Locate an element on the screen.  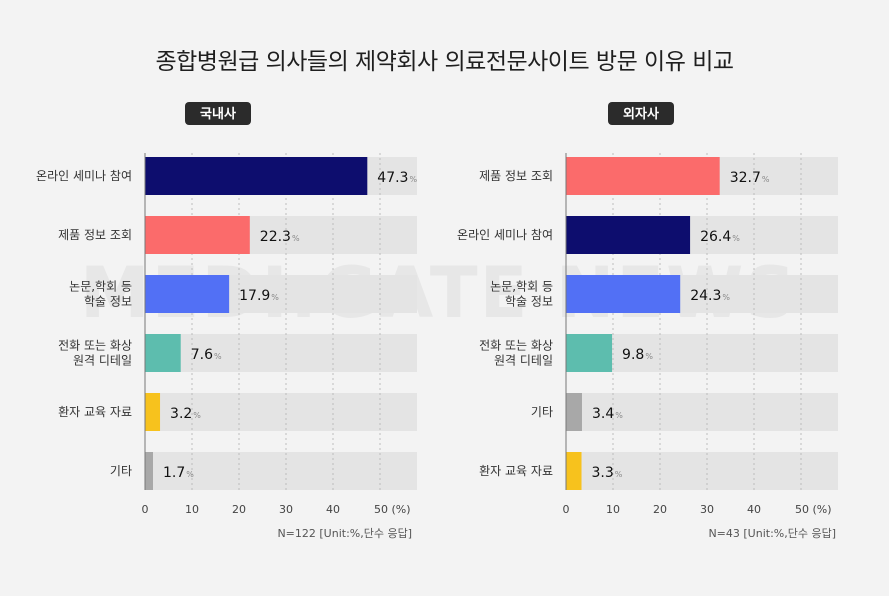
panel-badge: 국내사 is located at coordinates (218, 113).